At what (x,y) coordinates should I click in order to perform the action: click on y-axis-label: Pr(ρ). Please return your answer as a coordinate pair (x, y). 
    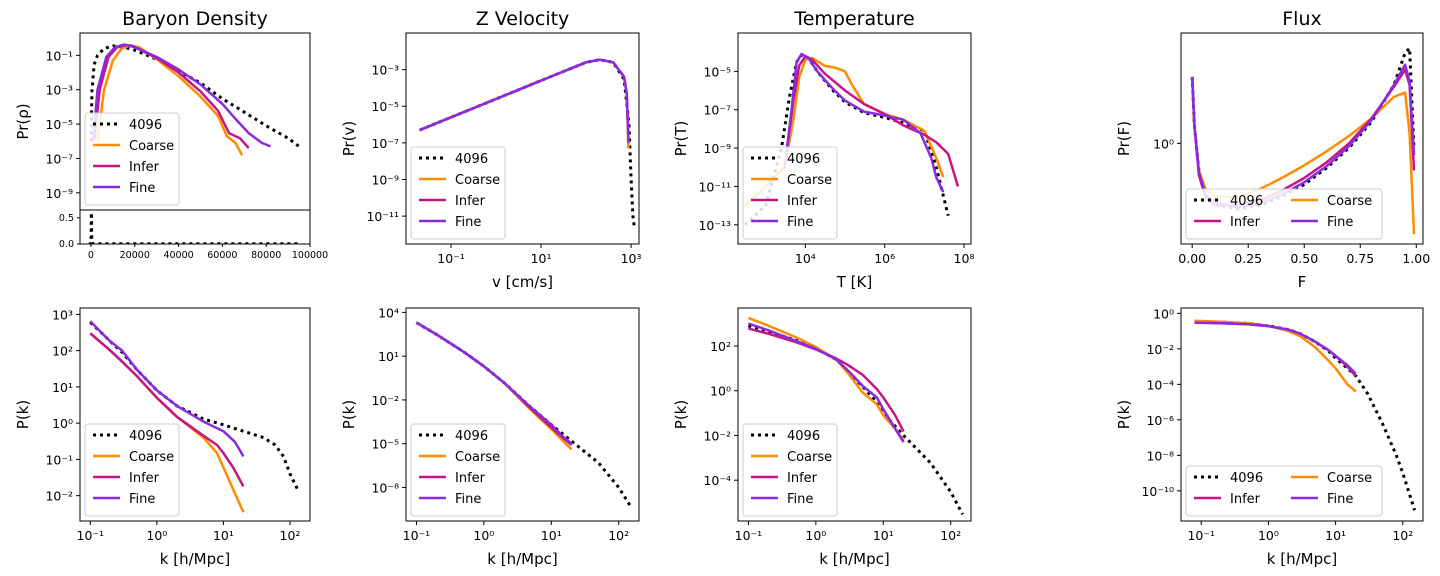
    Looking at the image, I should click on (23, 121).